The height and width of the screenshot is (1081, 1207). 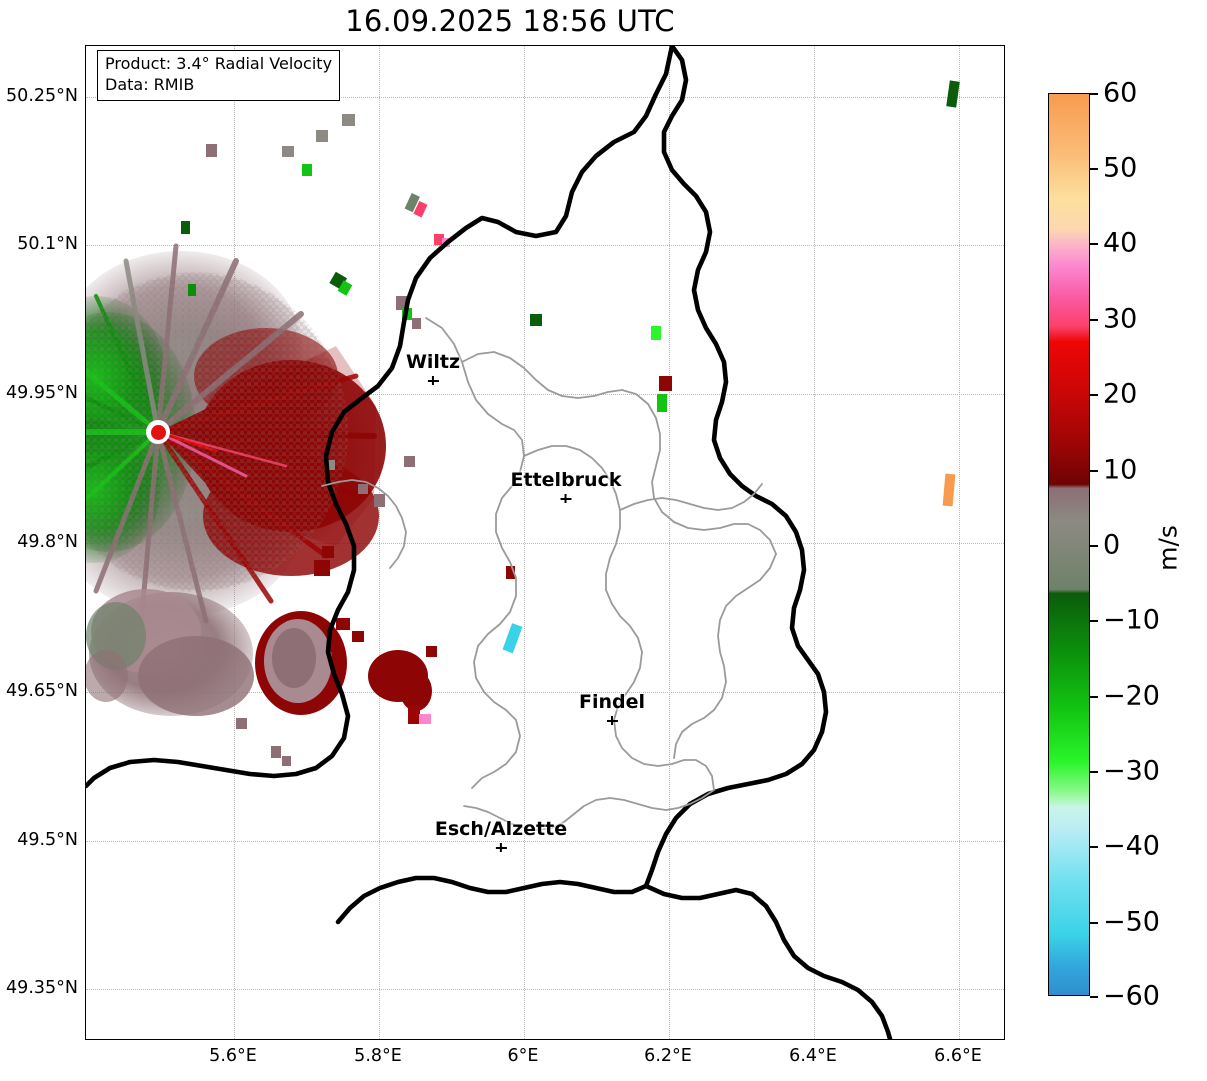 I want to click on y-tick-label: 50.1°N, so click(x=47, y=244).